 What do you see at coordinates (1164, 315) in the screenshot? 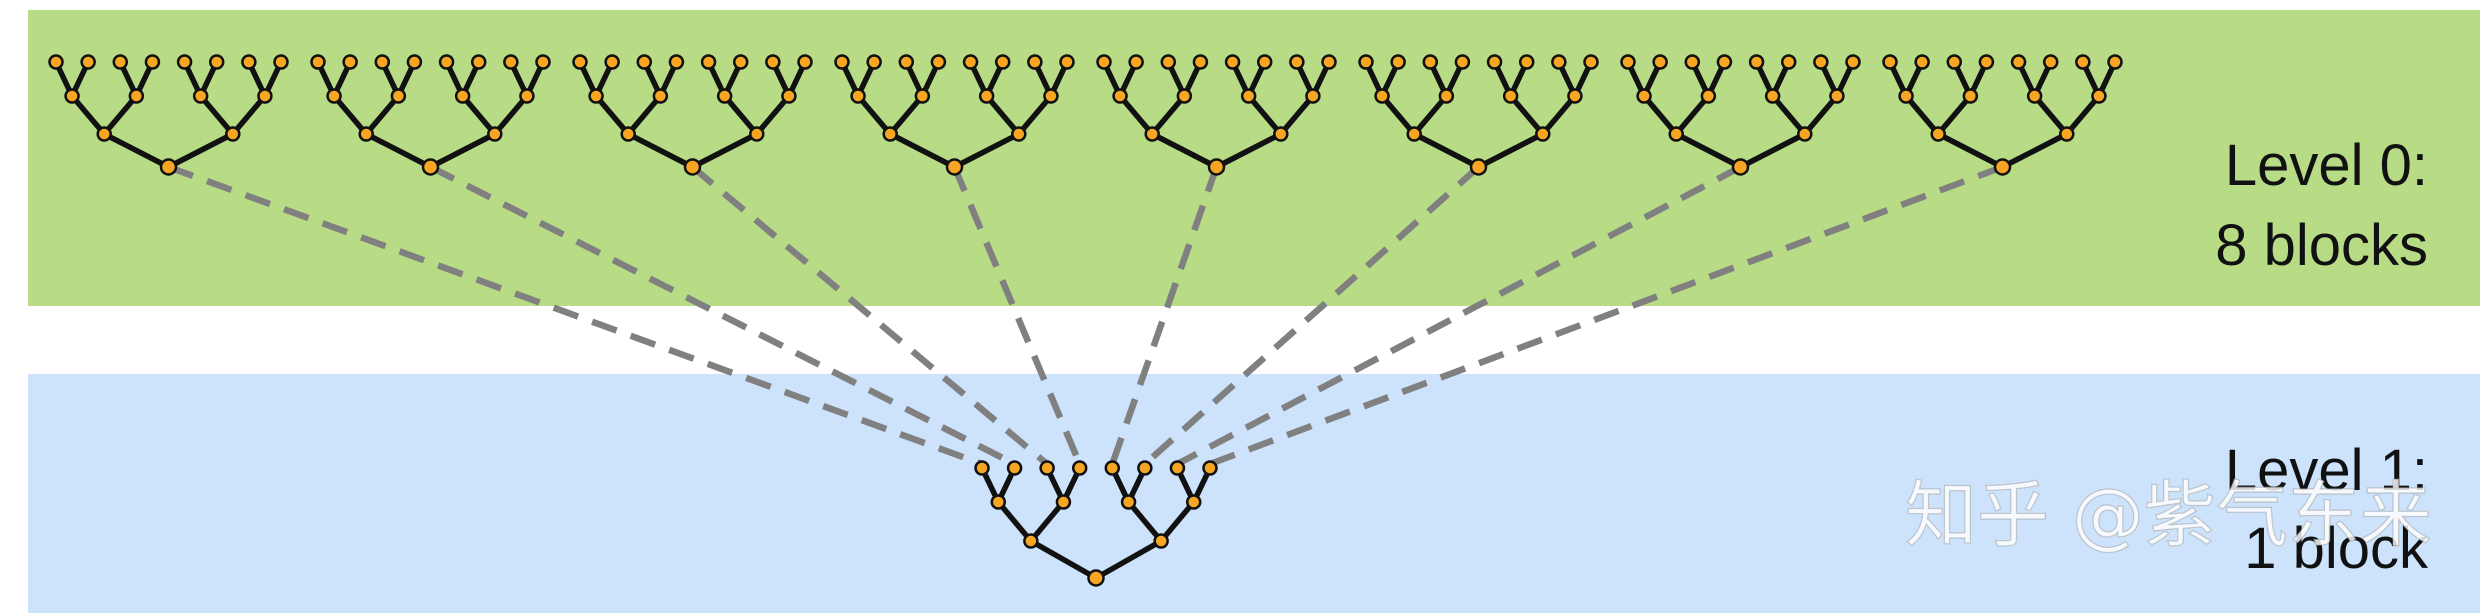
I see `dashed-connector` at bounding box center [1164, 315].